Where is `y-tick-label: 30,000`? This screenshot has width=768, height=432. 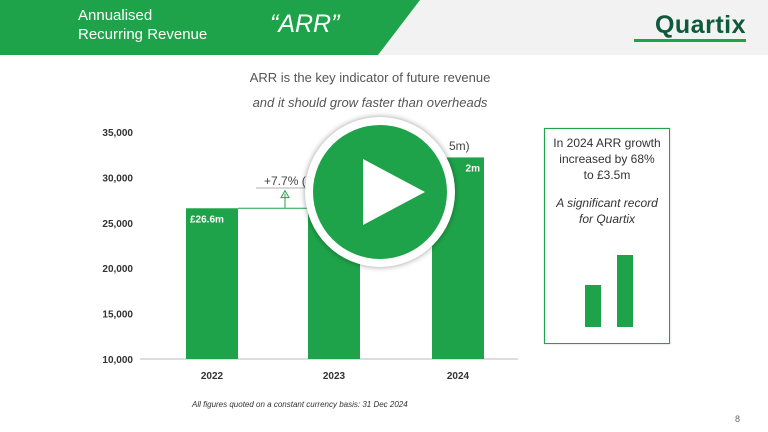 y-tick-label: 30,000 is located at coordinates (117, 178).